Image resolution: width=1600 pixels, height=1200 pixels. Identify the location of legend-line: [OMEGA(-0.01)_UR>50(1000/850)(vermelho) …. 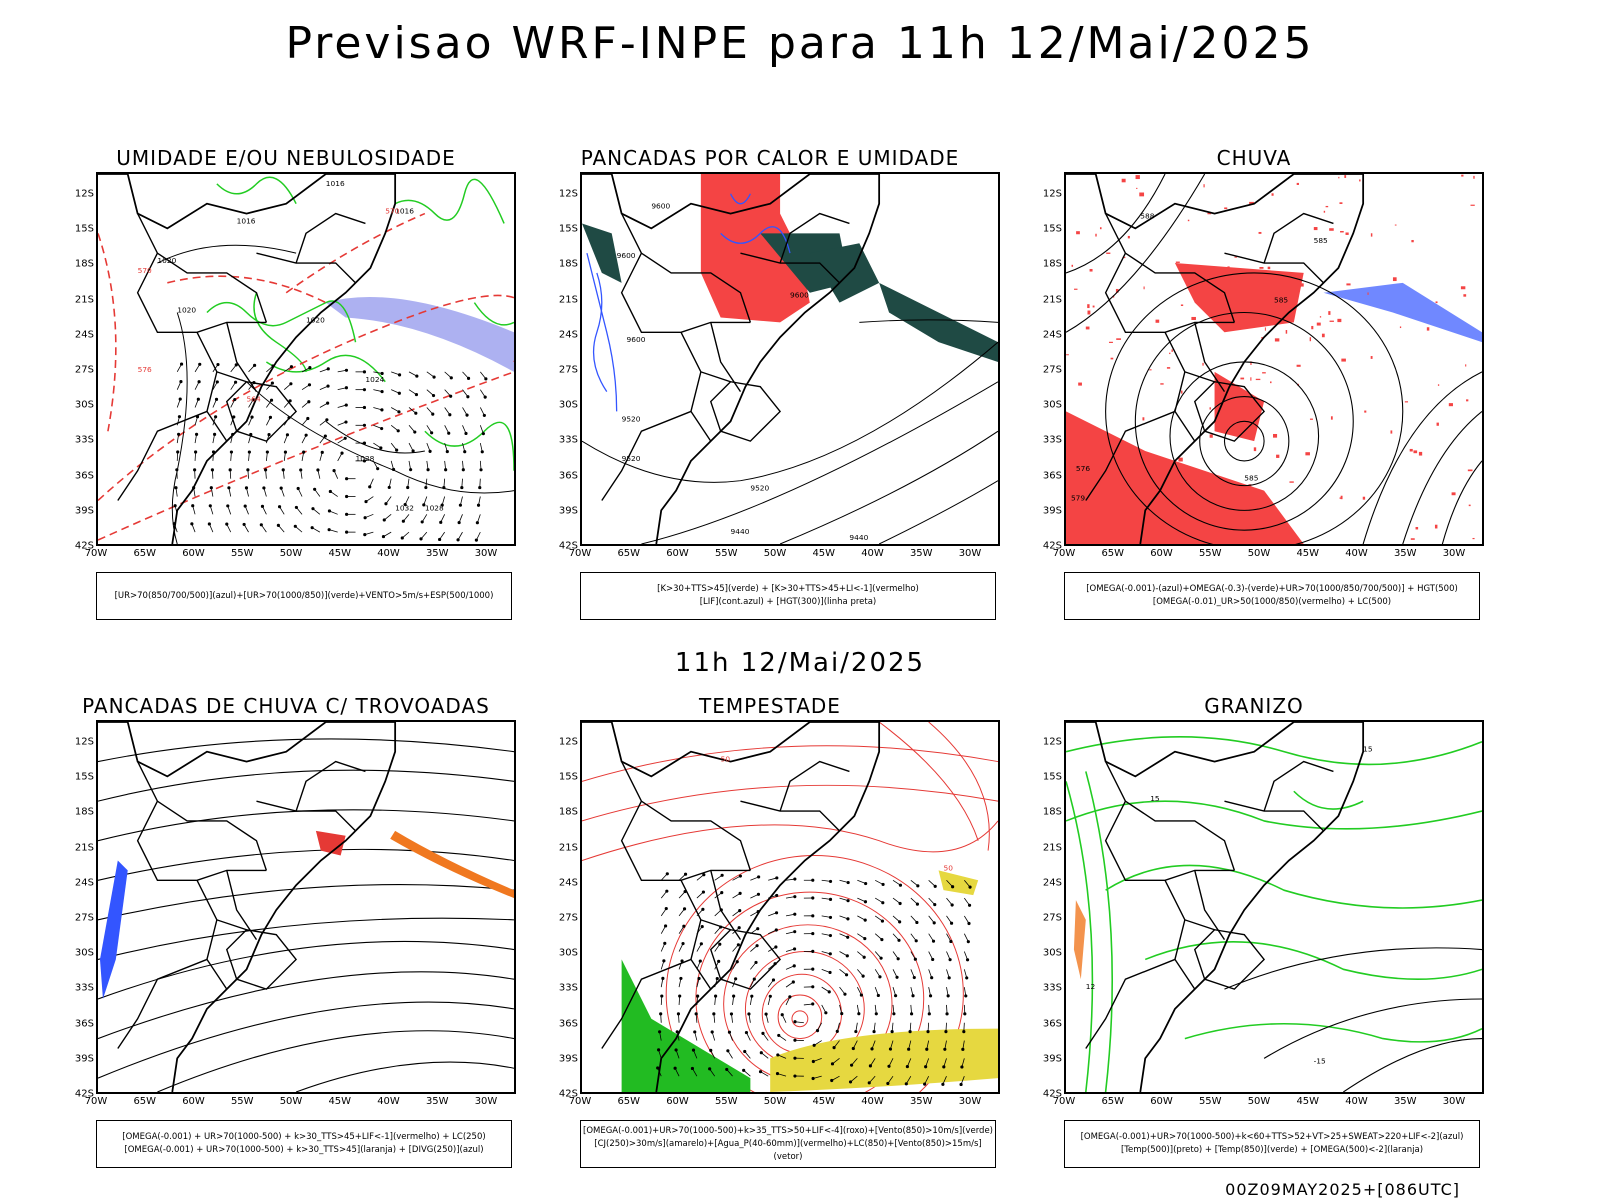
(1272, 602).